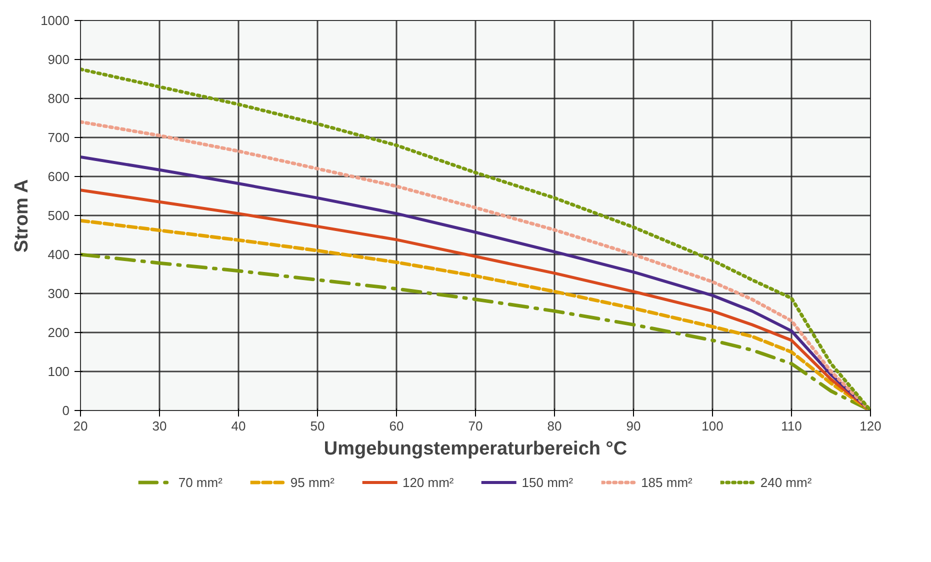 The image size is (931, 562). Describe the element at coordinates (59, 215) in the screenshot. I see `y-tick-label: 500` at that location.